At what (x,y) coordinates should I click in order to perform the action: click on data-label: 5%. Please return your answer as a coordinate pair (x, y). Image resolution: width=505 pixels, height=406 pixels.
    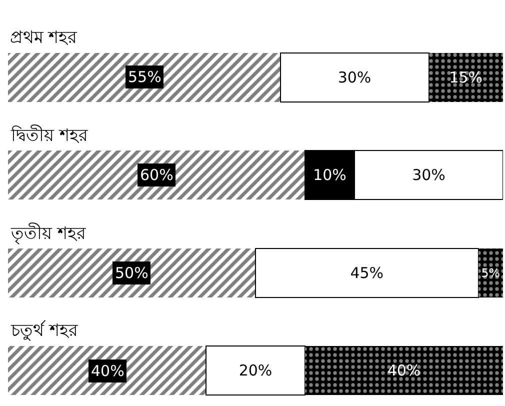
    Looking at the image, I should click on (490, 273).